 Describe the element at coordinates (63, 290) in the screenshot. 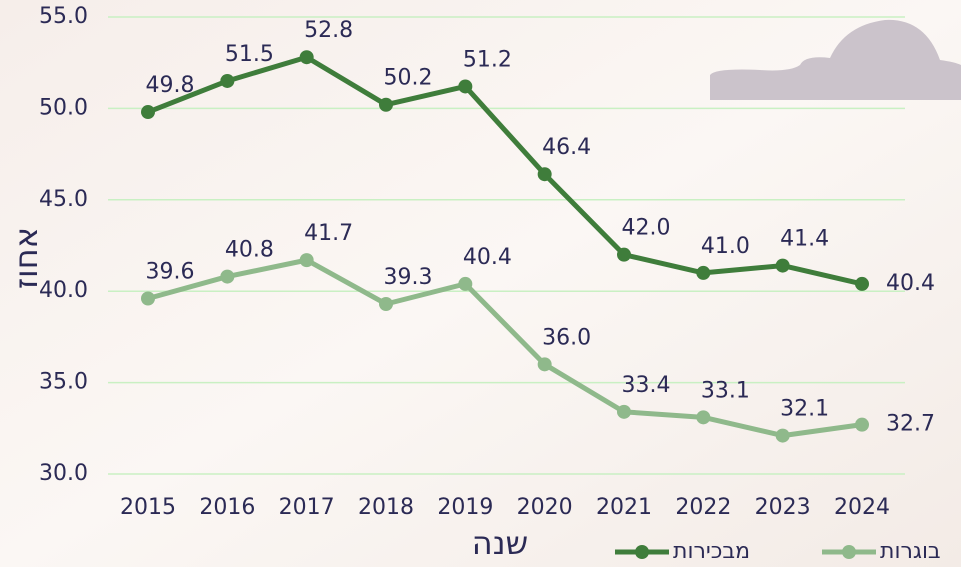

I see `y-tick-label: 40.0` at that location.